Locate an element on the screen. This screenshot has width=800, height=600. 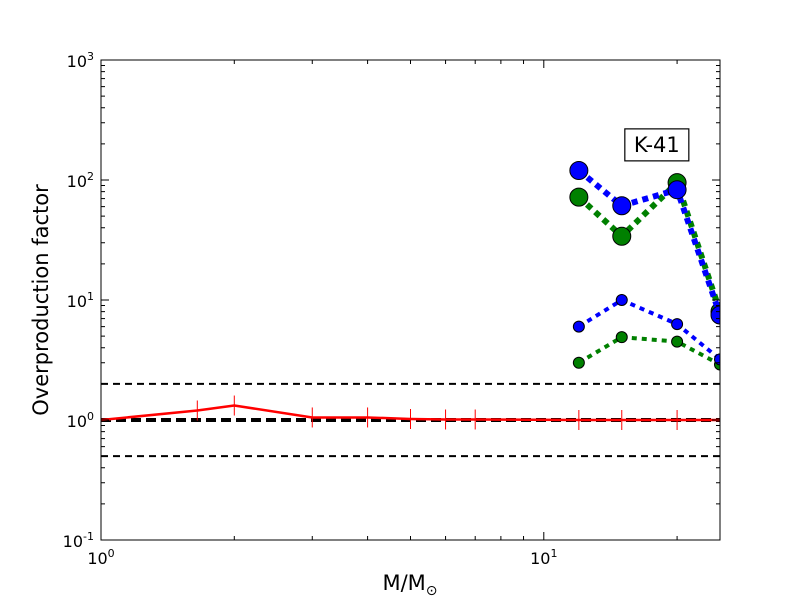
series-4-line is located at coordinates (648, 329).